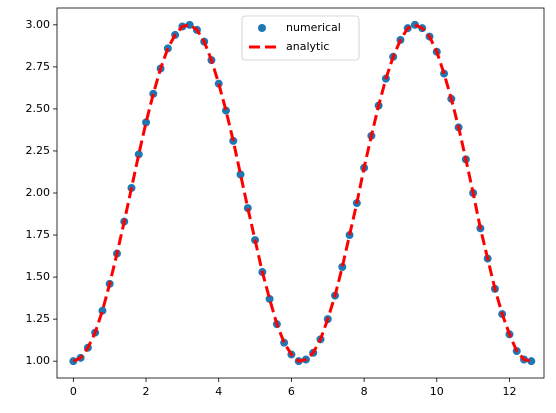 This screenshot has width=556, height=413. Describe the element at coordinates (38, 192) in the screenshot. I see `y-tick-label: 2.00` at that location.